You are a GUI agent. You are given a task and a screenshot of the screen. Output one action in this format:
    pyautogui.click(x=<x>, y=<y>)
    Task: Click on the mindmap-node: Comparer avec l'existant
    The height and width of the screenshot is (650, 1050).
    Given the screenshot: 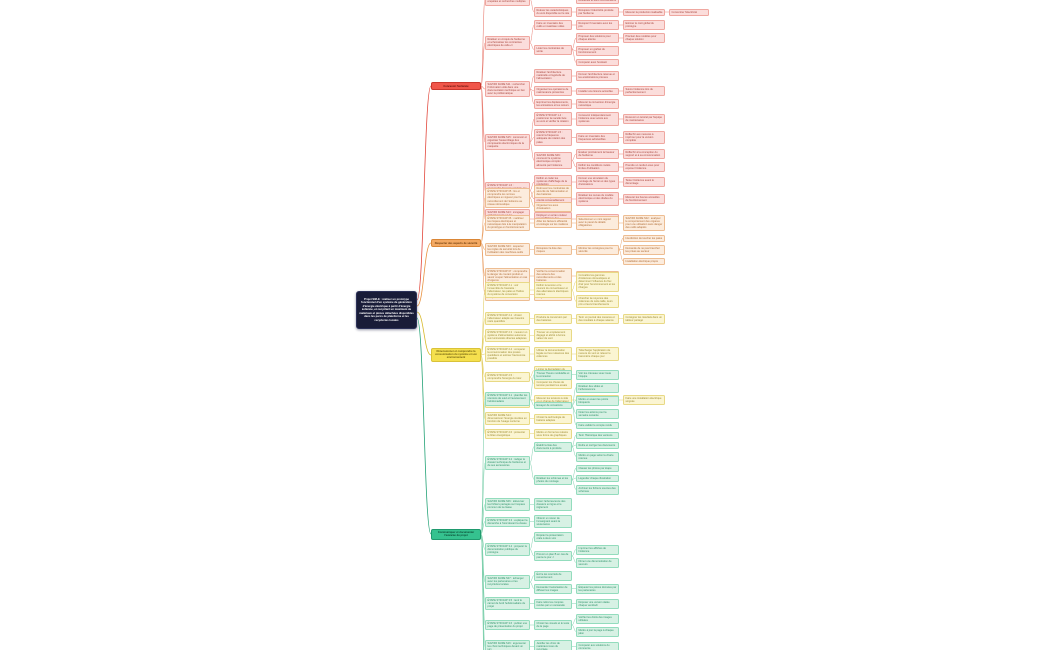 What is the action you would take?
    pyautogui.click(x=597, y=63)
    